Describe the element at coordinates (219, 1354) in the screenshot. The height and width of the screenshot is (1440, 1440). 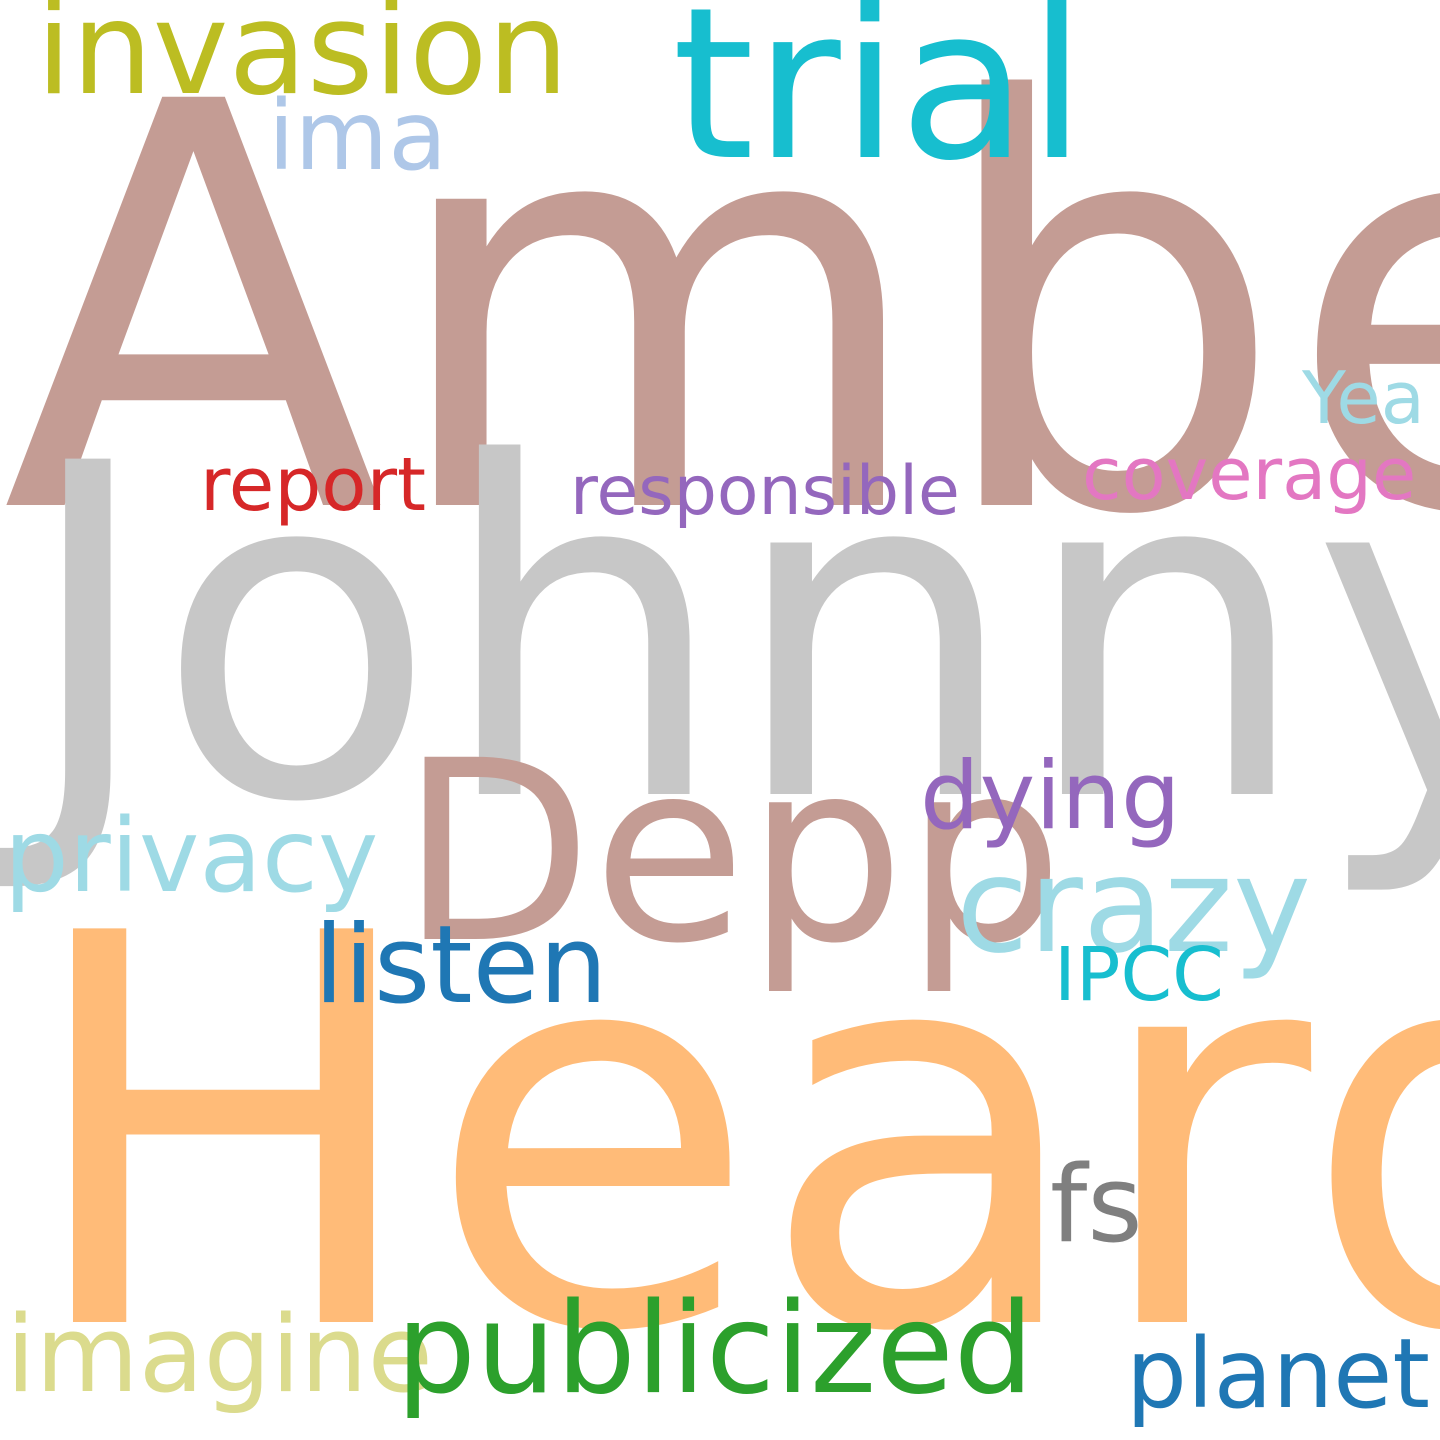
I see `word-imagine: imagine` at that location.